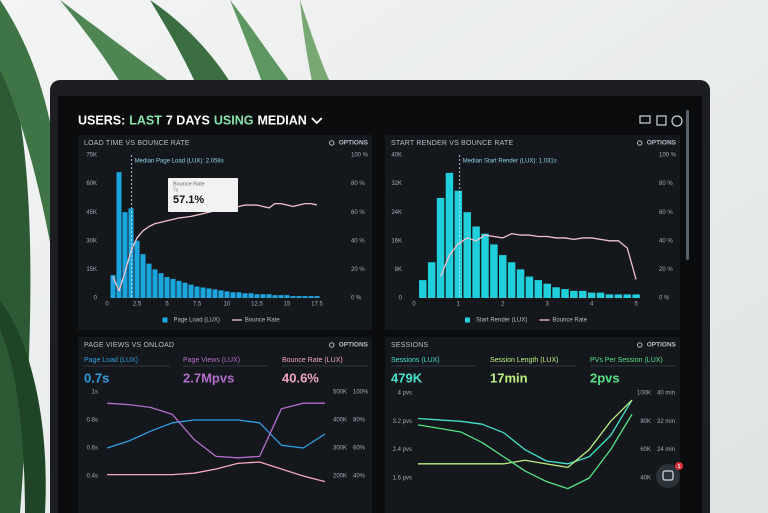 The height and width of the screenshot is (513, 768). Describe the element at coordinates (396, 213) in the screenshot. I see `y-tick-label: 24K` at that location.